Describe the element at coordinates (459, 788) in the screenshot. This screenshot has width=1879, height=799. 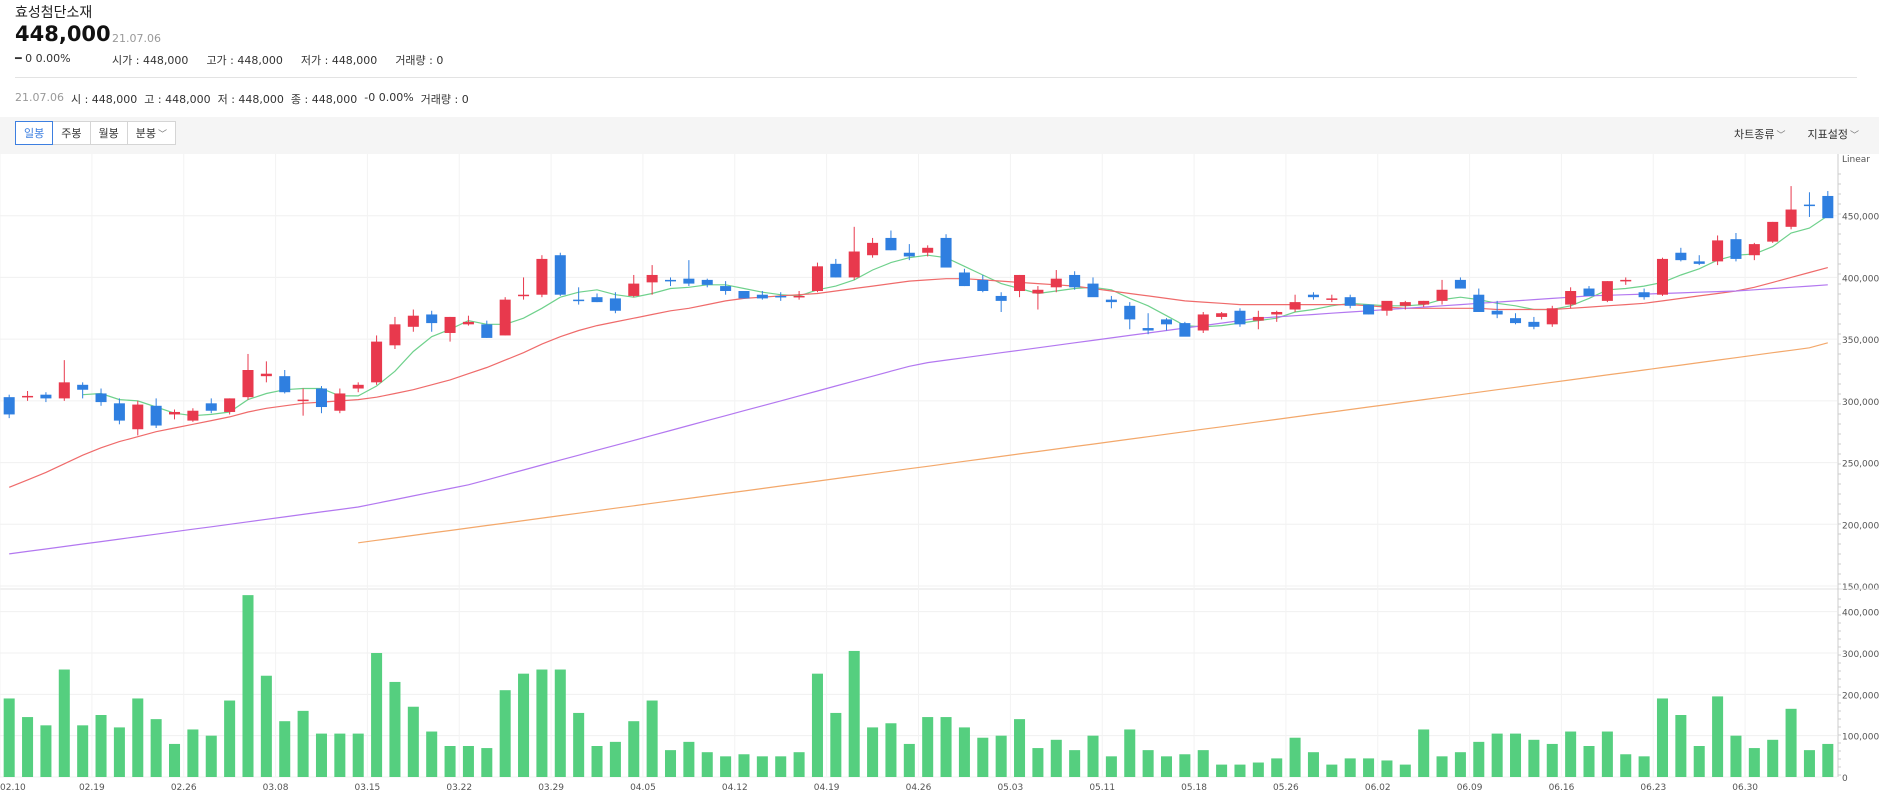
I see `x-tick-label: 03.22` at that location.